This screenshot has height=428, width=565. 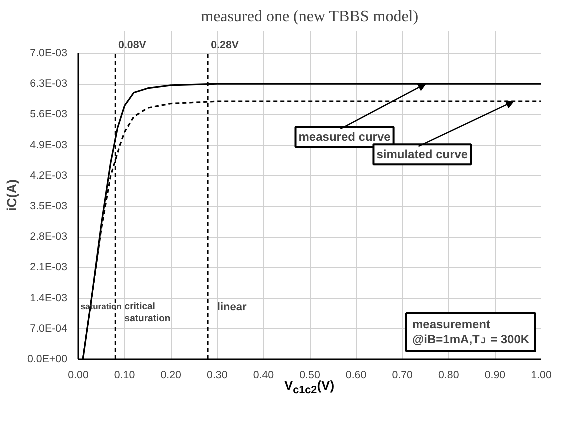 I want to click on x-tick-label: 0.00, so click(x=78, y=376).